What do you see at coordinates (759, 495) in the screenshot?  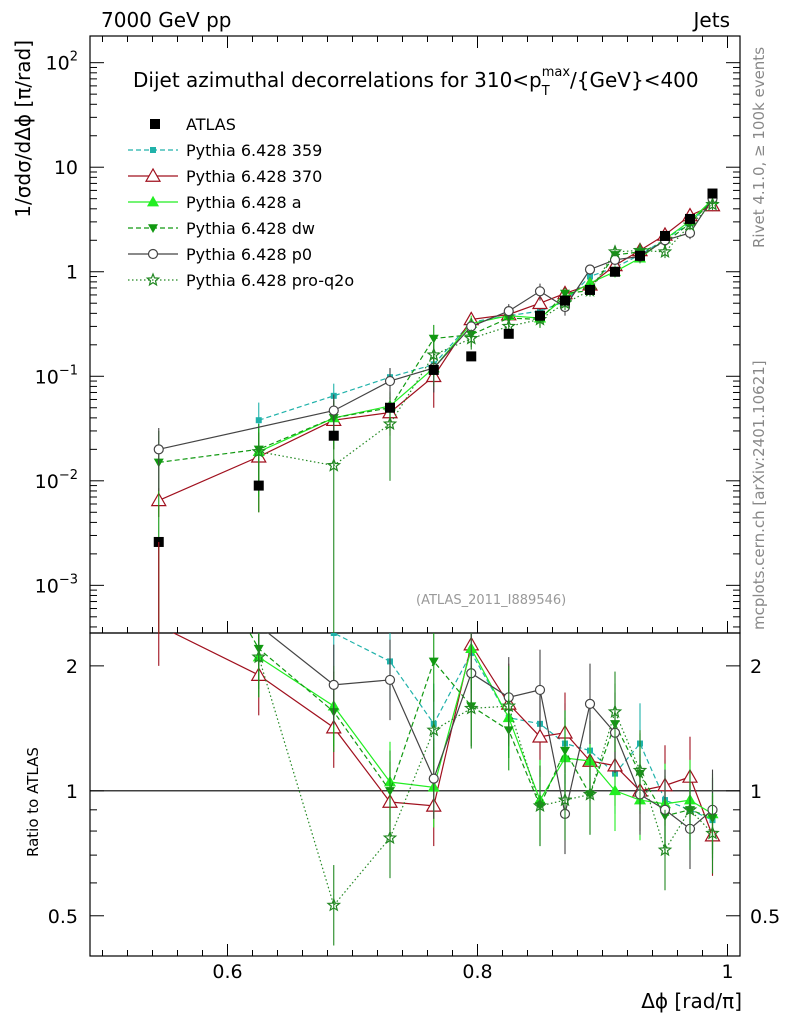 I see `mcplots-label: mcplots.cern.ch [arXiv:2401.10621]` at bounding box center [759, 495].